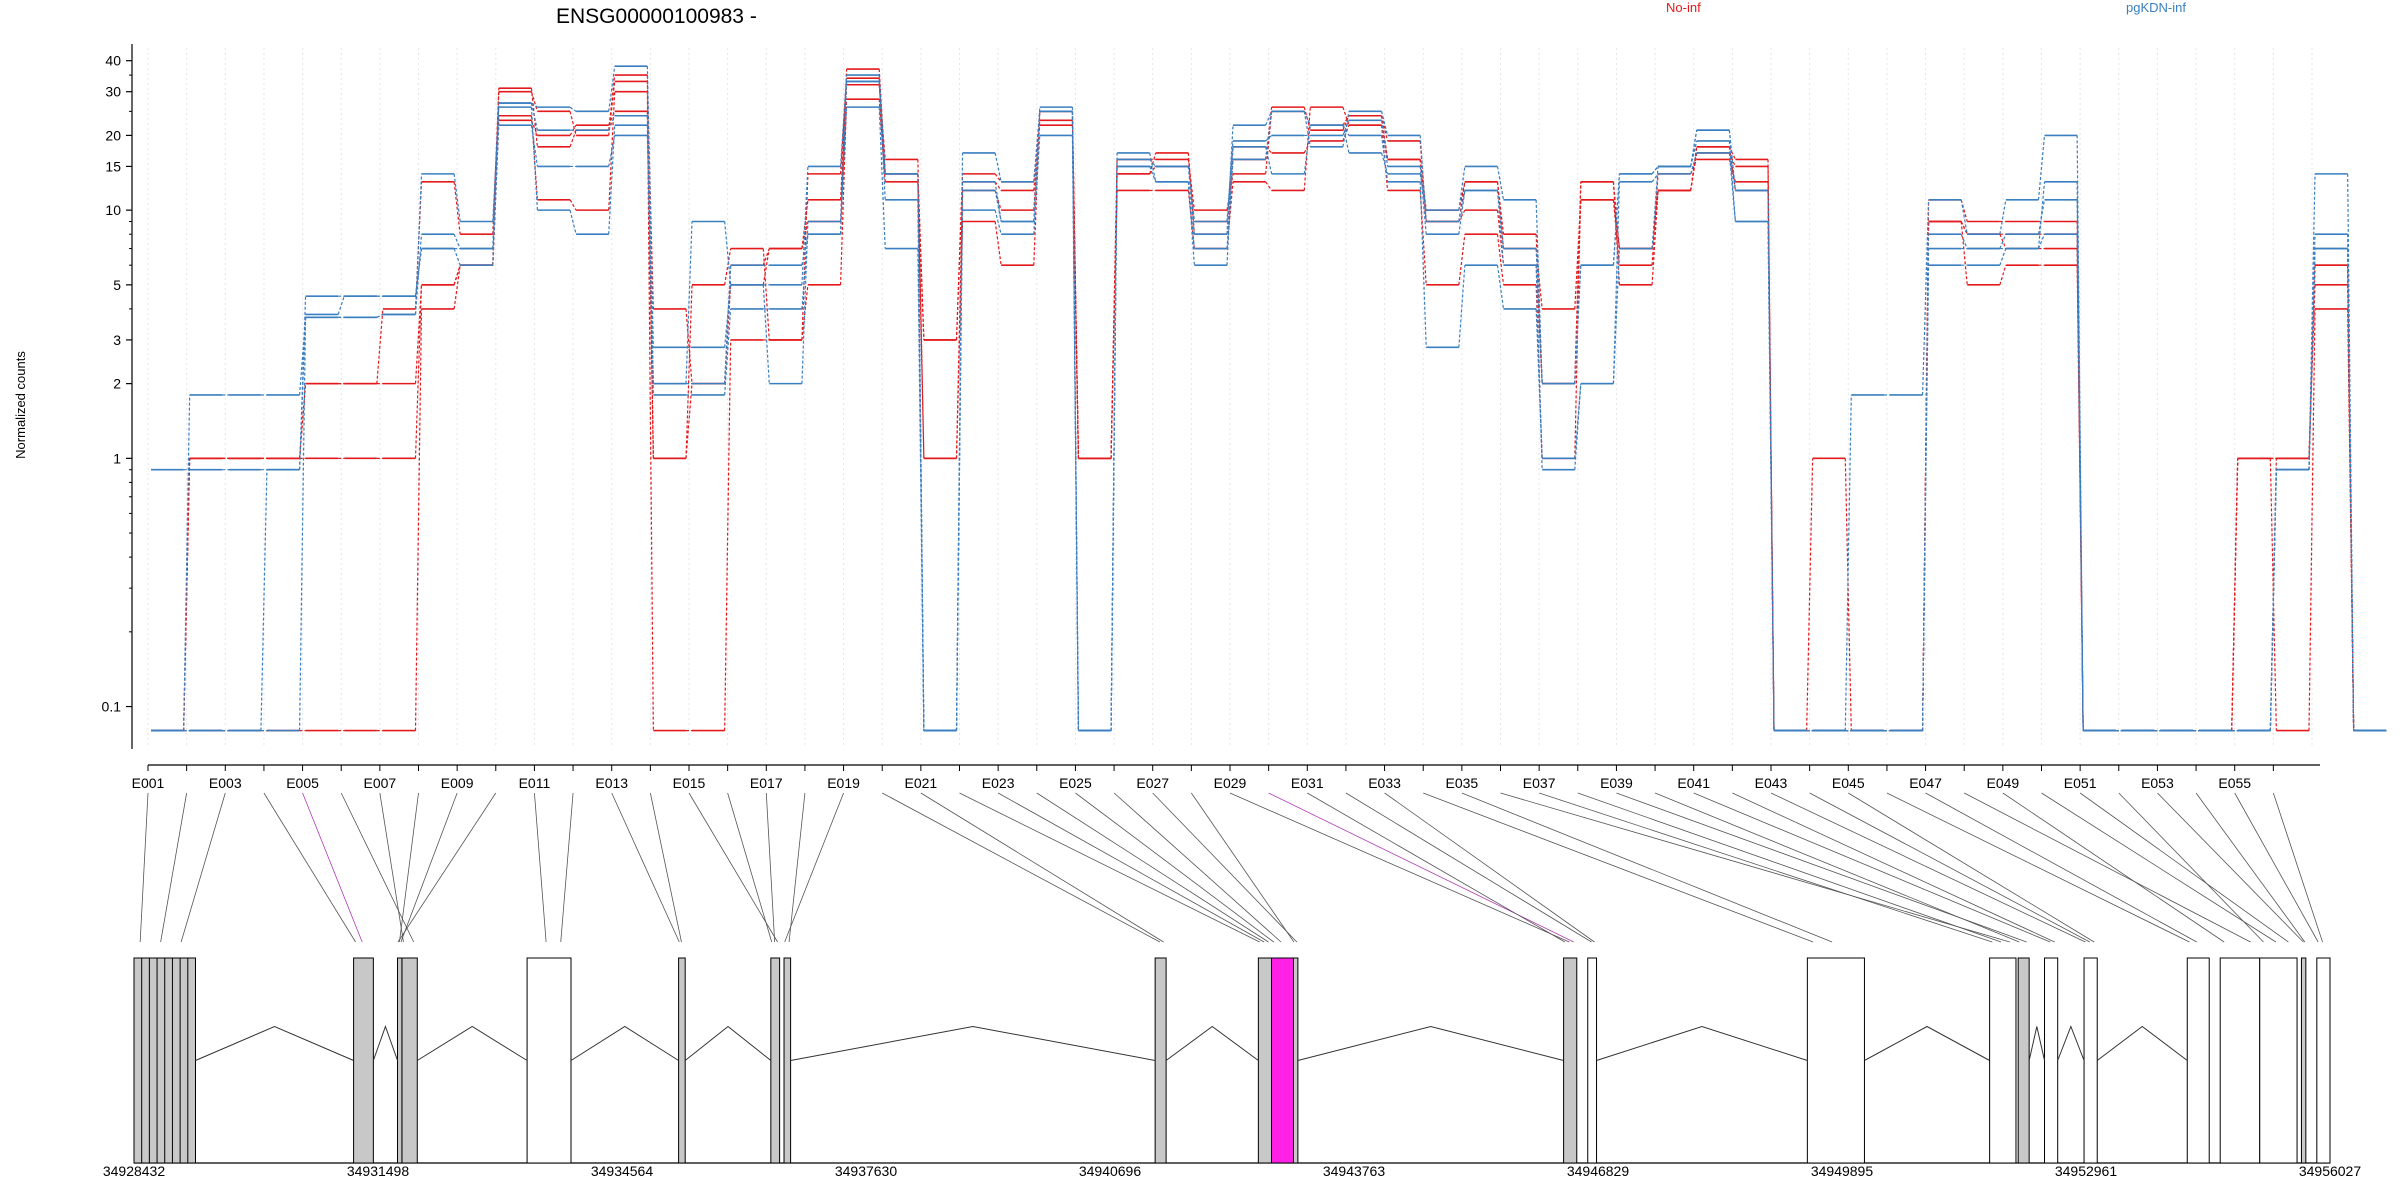 This screenshot has width=2400, height=1200. I want to click on y-tick-label: 2, so click(117, 384).